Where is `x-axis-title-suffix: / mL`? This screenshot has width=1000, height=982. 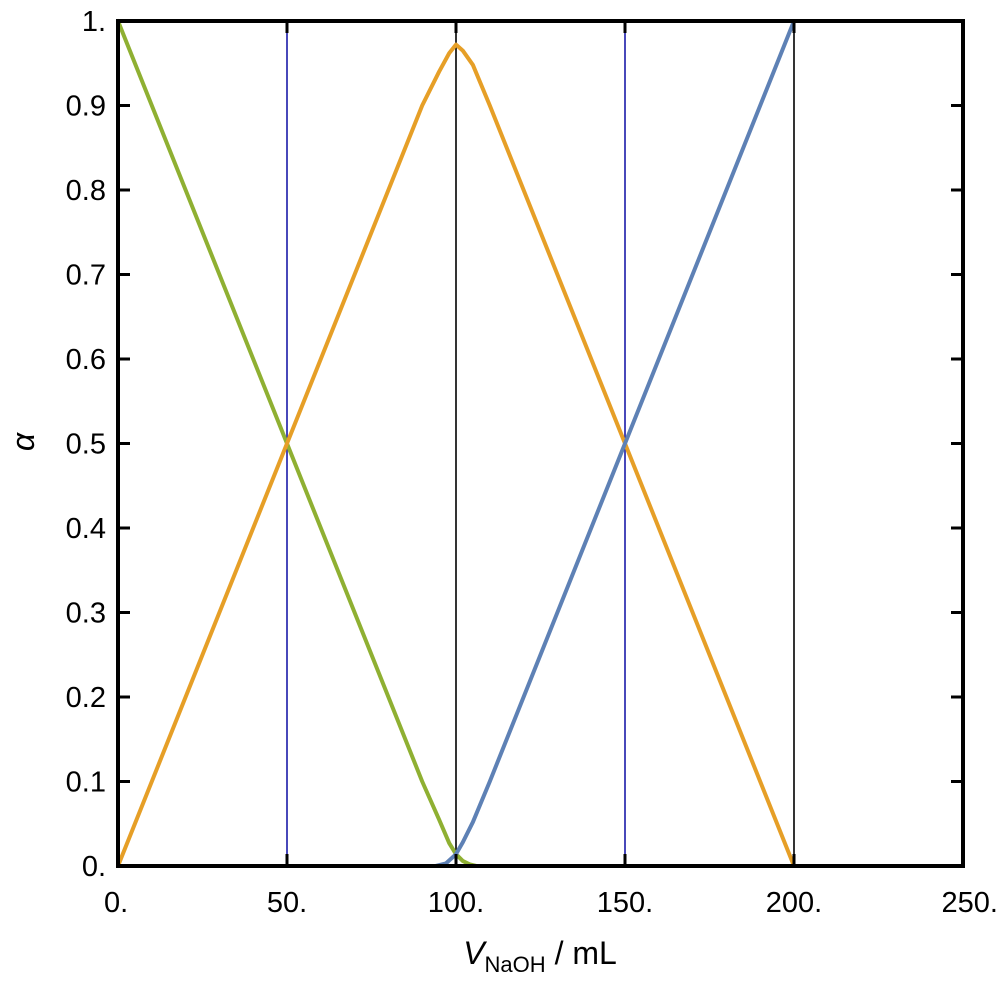 x-axis-title-suffix: / mL is located at coordinates (581, 953).